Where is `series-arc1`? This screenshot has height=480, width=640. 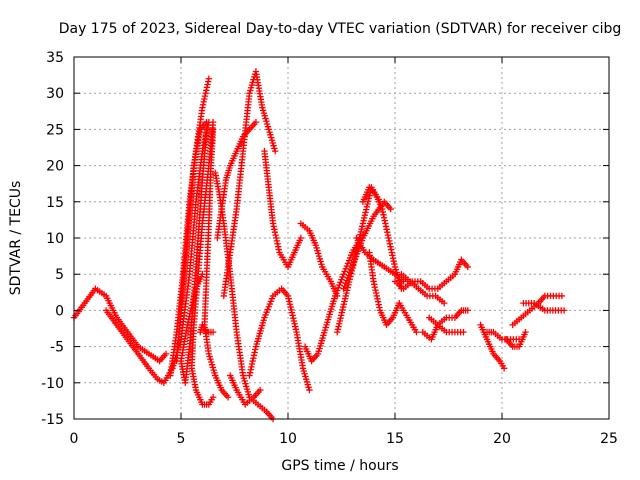
series-arc1 is located at coordinates (120, 325).